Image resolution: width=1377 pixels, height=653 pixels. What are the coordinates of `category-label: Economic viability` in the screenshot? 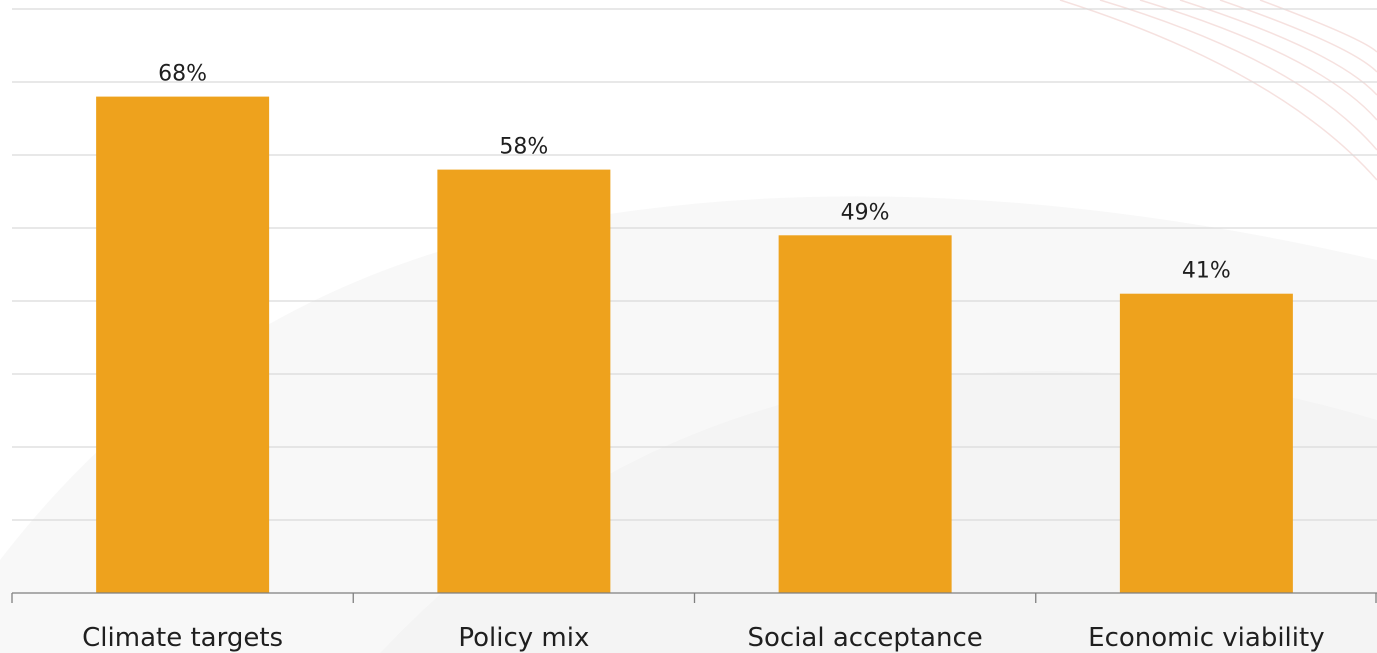 It's located at (1206, 638).